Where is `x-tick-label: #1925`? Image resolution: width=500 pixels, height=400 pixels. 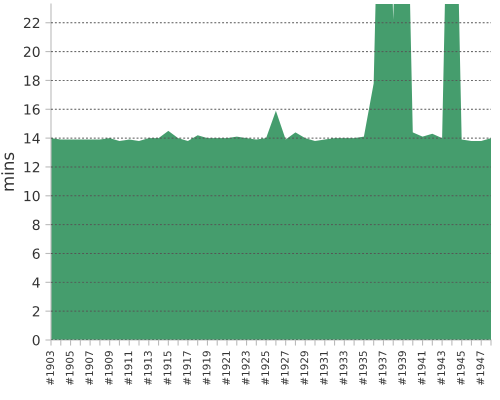 x-tick-label: #1925 is located at coordinates (265, 368).